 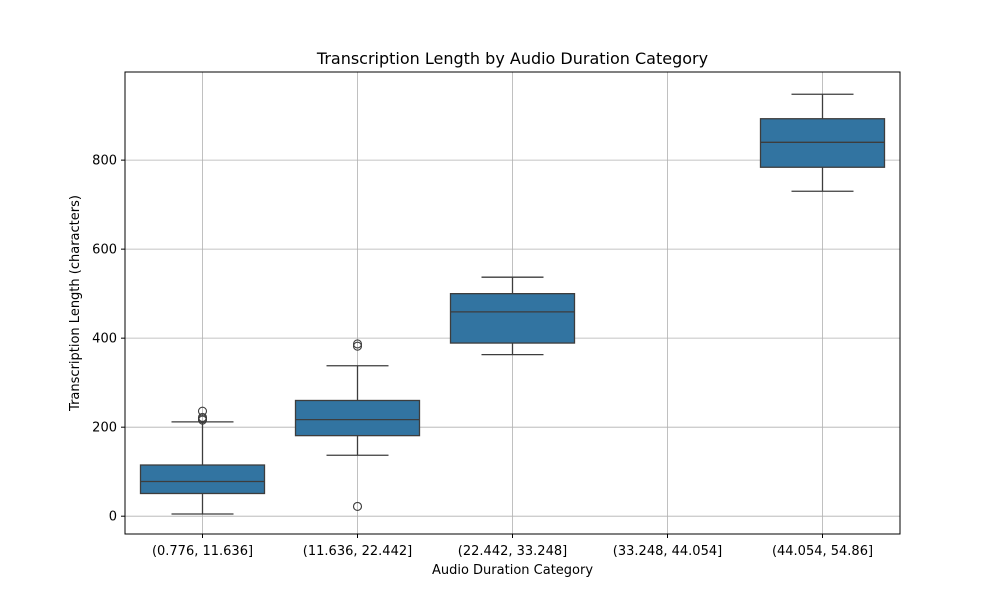 I want to click on y-tick-label: 200, so click(x=104, y=428).